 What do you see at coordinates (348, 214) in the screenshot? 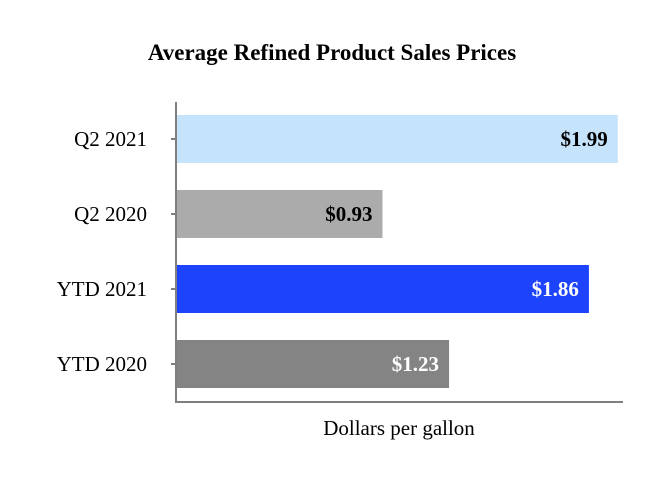
I see `data-label: $0.93` at bounding box center [348, 214].